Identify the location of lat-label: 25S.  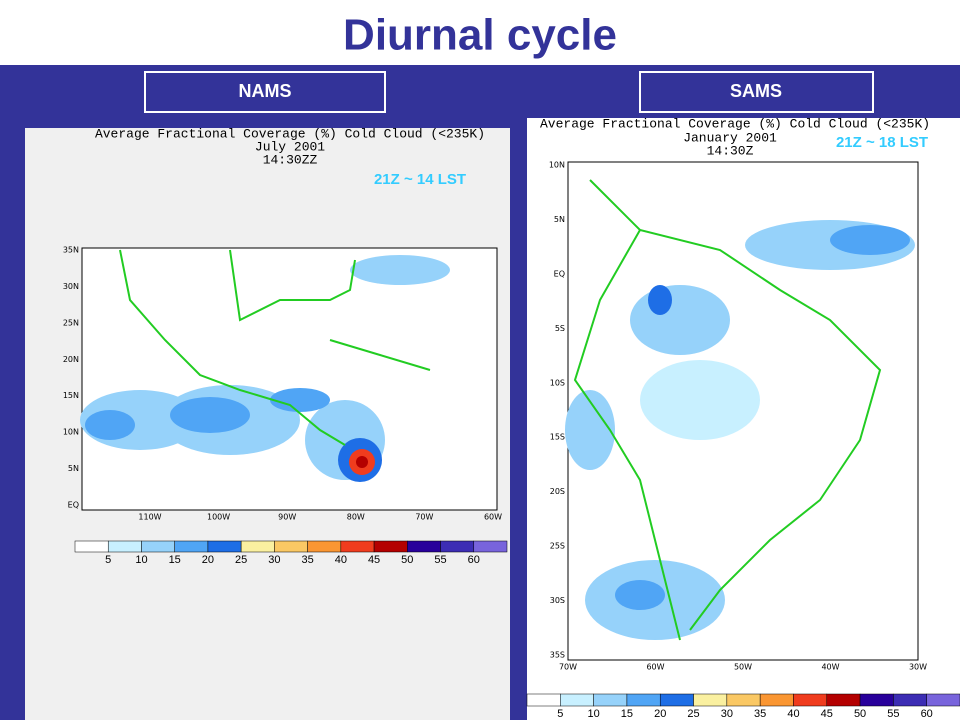
(557, 546).